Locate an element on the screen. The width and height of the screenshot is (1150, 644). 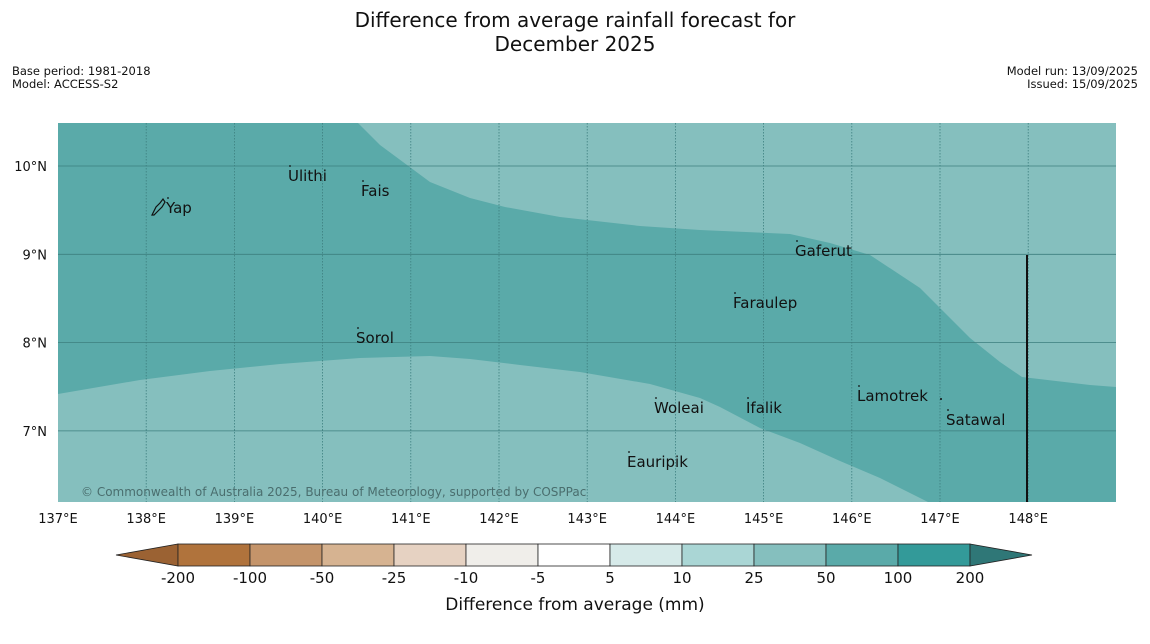
yap-island-outline is located at coordinates (158, 206).